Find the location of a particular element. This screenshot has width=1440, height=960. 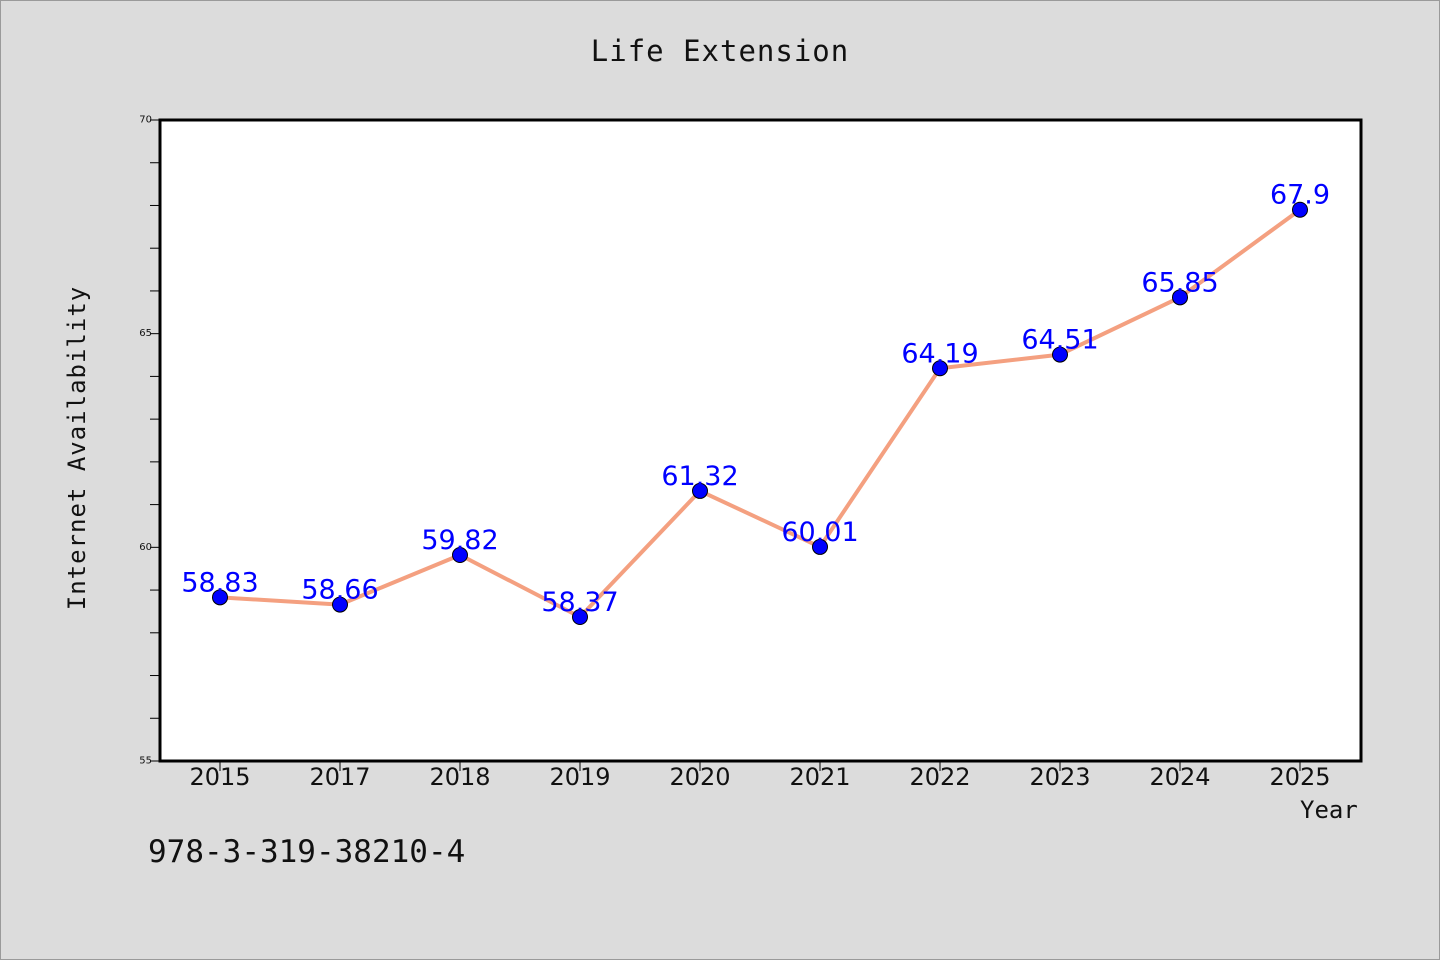

x-tick-label: 2022 is located at coordinates (939, 777).